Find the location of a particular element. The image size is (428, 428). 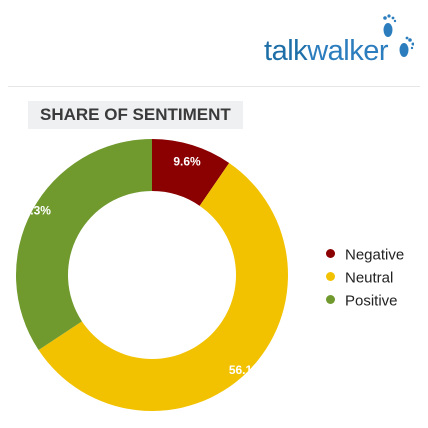

header-divider is located at coordinates (214, 86).